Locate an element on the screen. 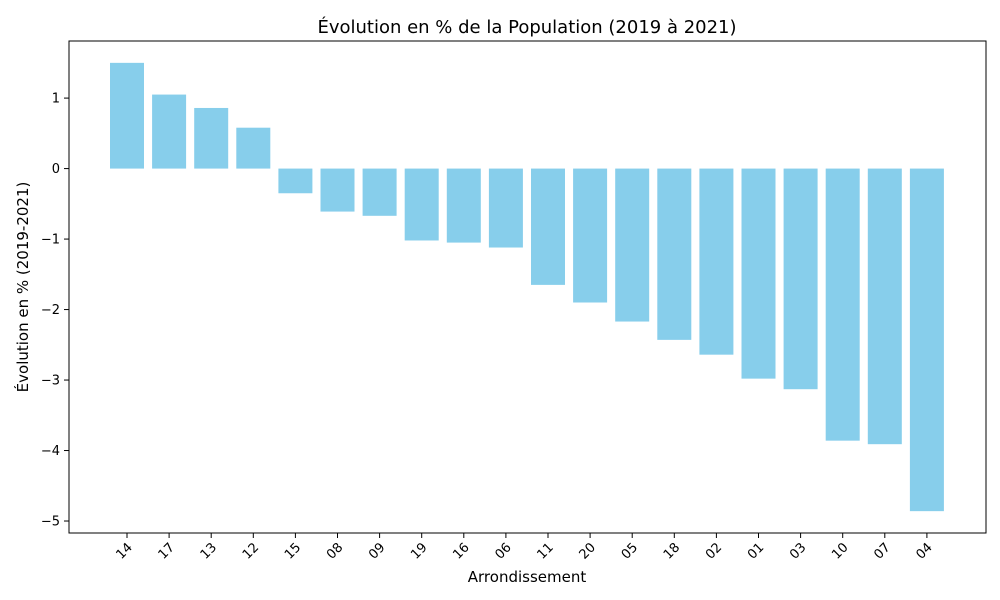  x-tick-label: 07 is located at coordinates (882, 551).